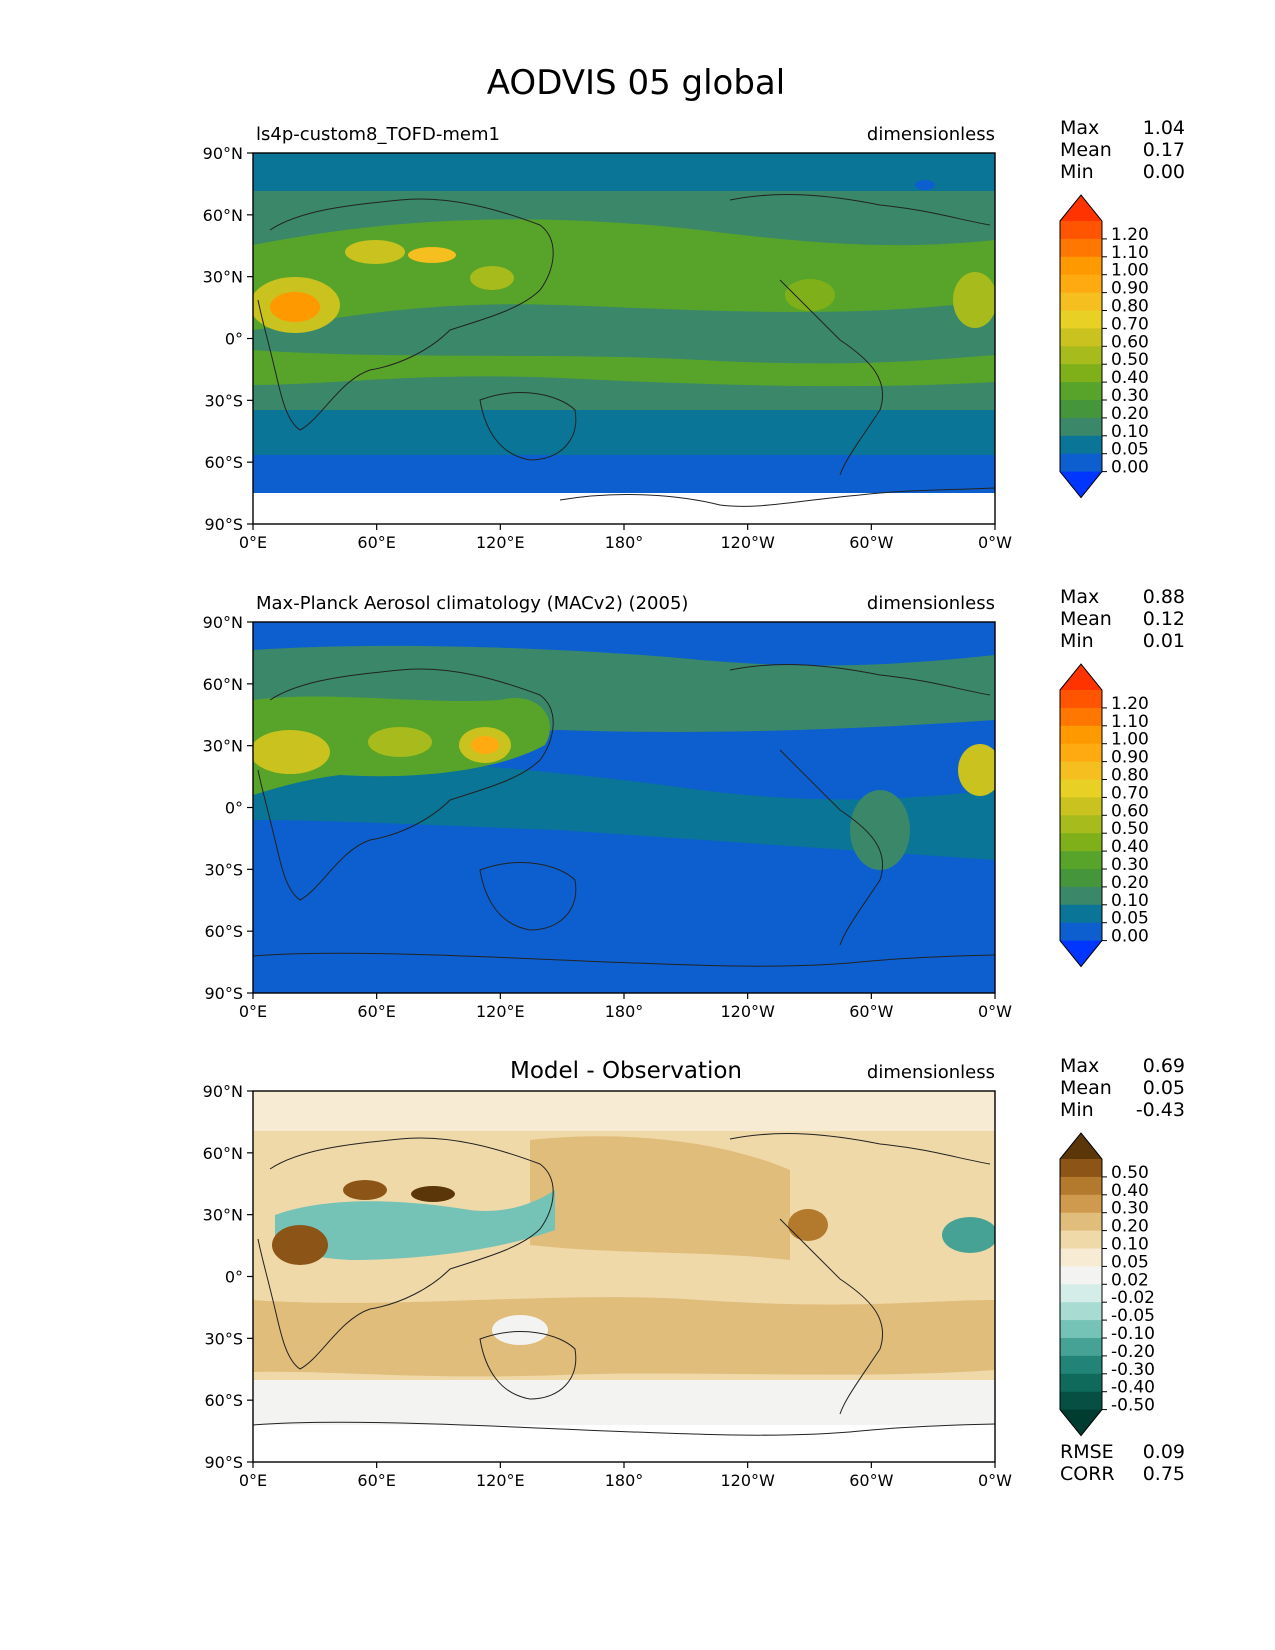 This screenshot has width=1275, height=1650. What do you see at coordinates (1130, 253) in the screenshot?
I see `colorbar-label: 1.10` at bounding box center [1130, 253].